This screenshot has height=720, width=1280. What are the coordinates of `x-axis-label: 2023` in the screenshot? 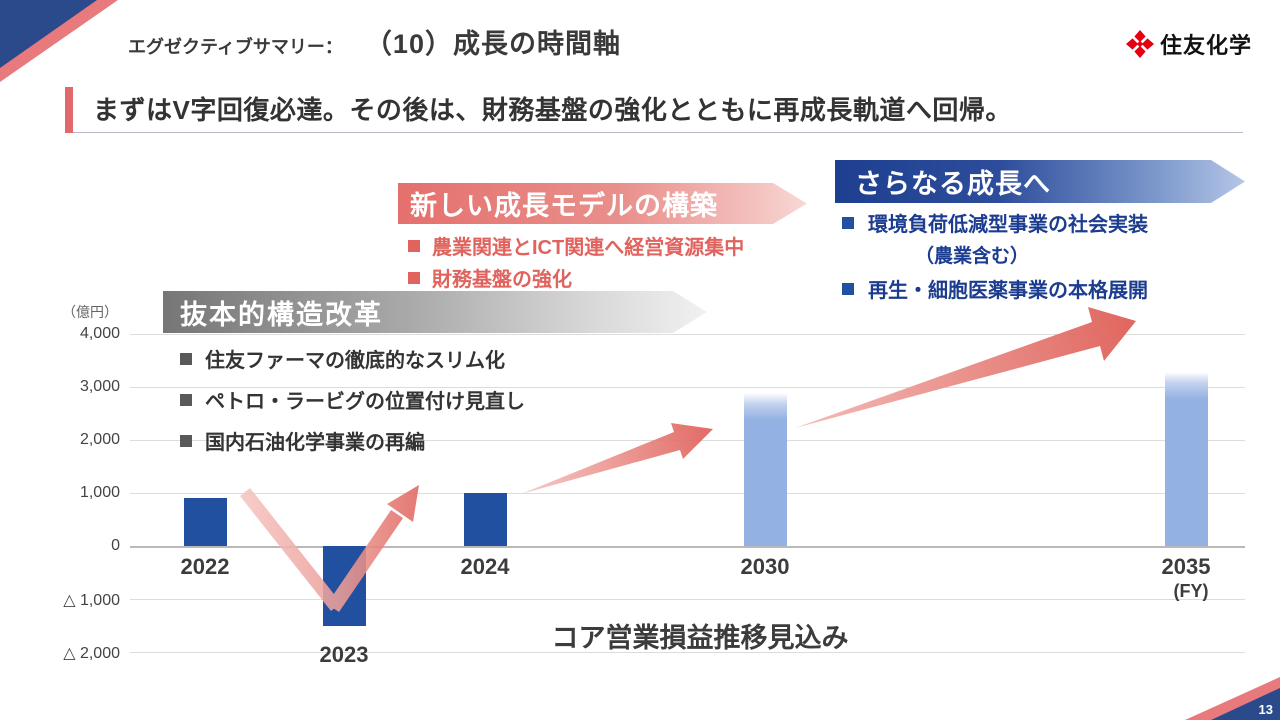 It's located at (344, 654).